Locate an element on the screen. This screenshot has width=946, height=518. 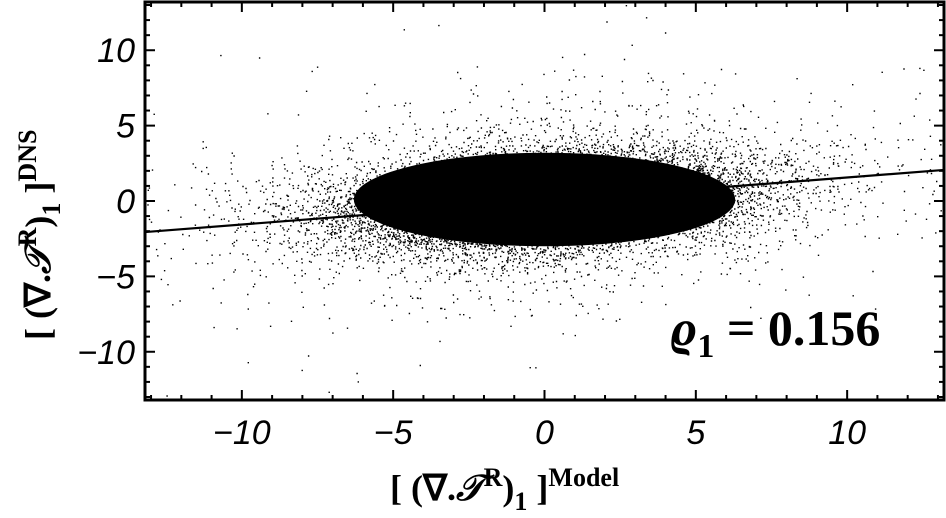
x-axis-label-sup-r: R is located at coordinates (493, 477).